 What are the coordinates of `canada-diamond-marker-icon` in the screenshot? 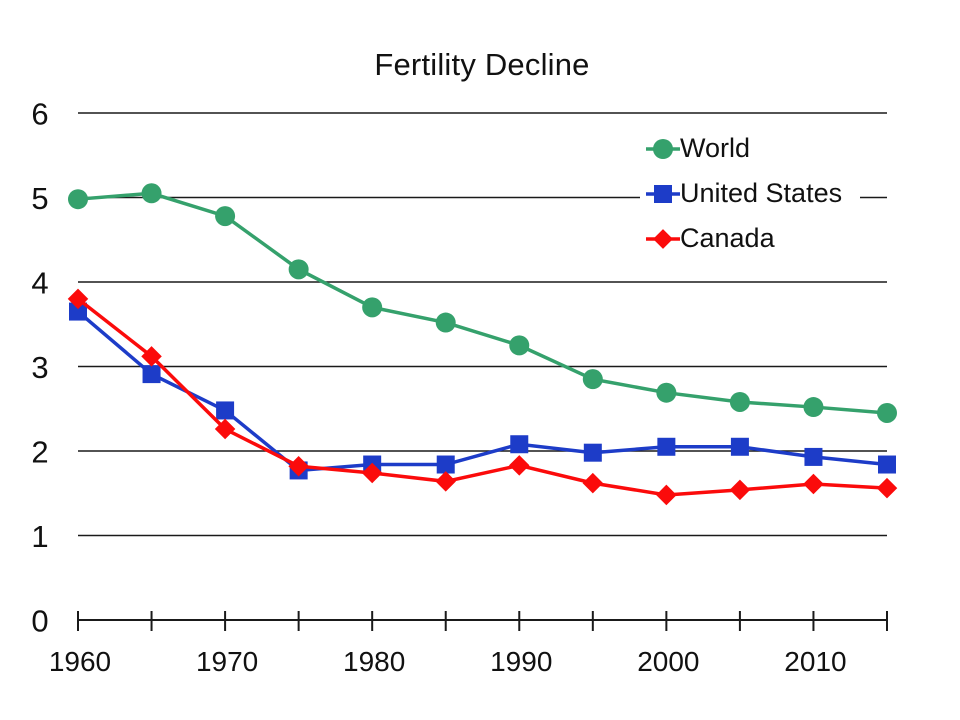 It's located at (663, 238).